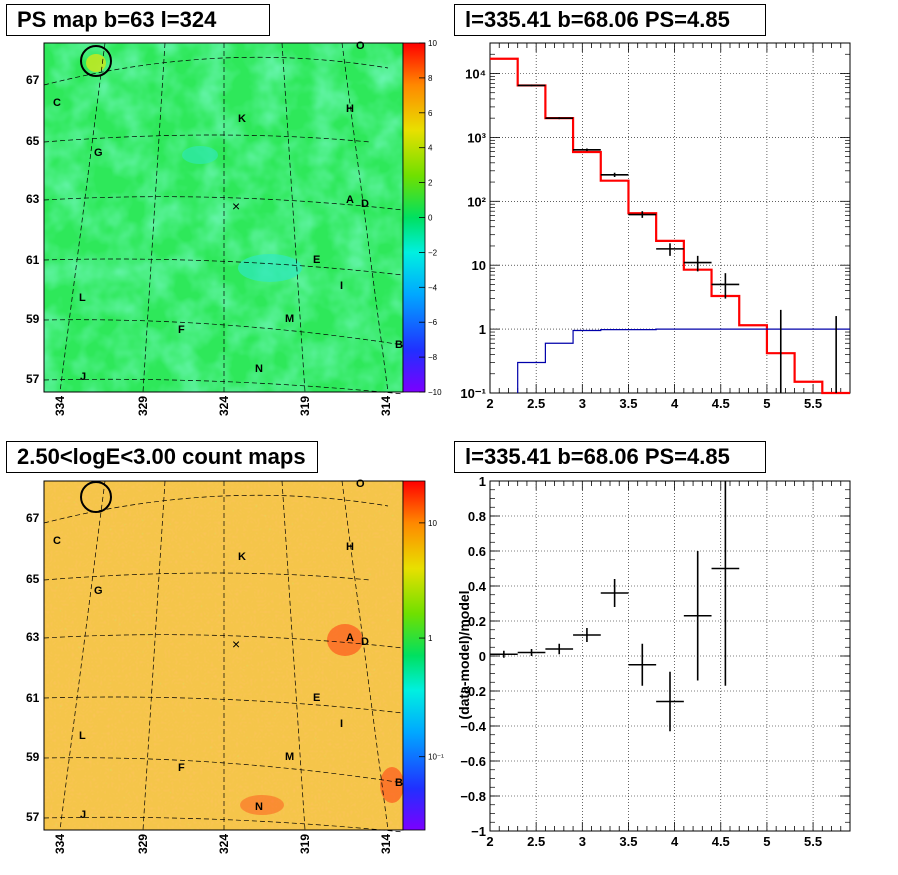  I want to click on map-y-tick-label: 63, so click(33, 199).